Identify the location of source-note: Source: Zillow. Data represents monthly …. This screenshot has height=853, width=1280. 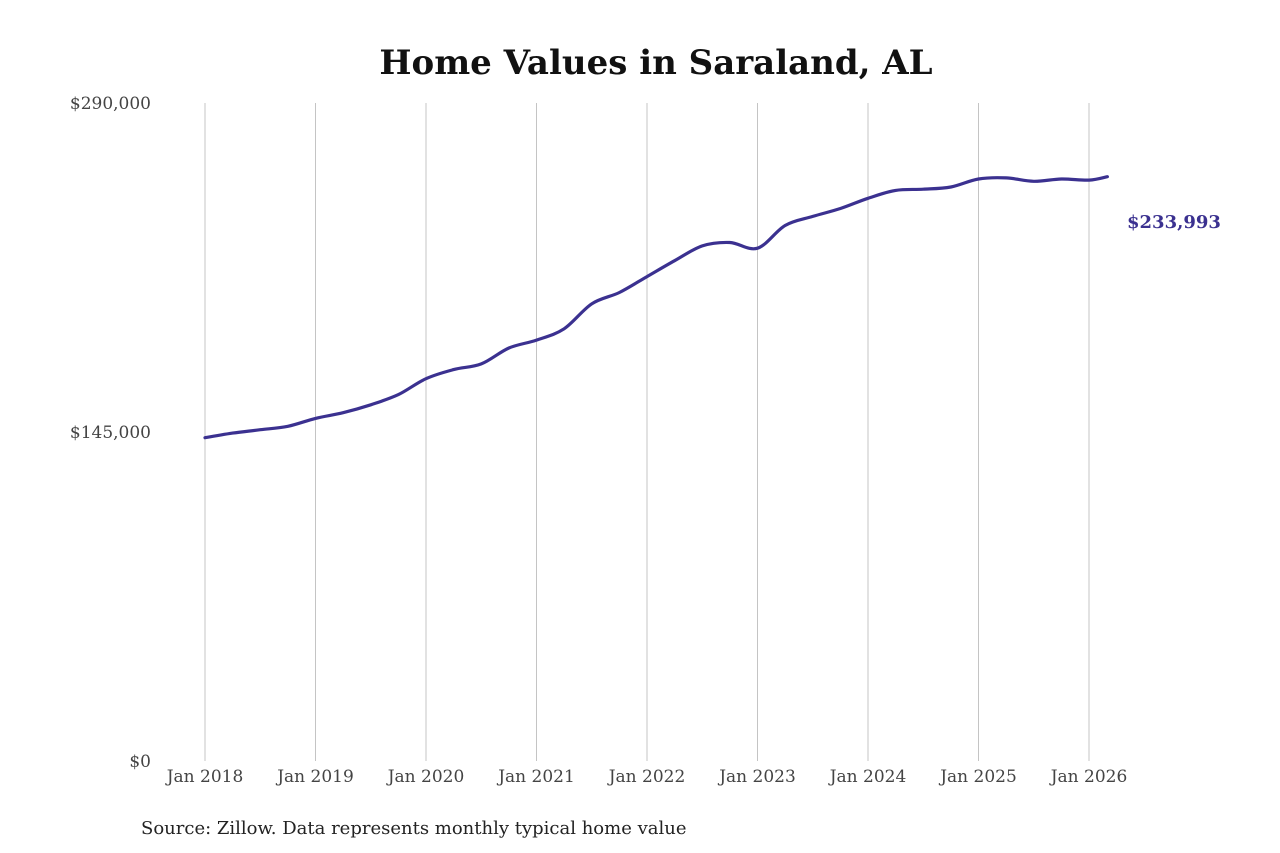
(414, 828).